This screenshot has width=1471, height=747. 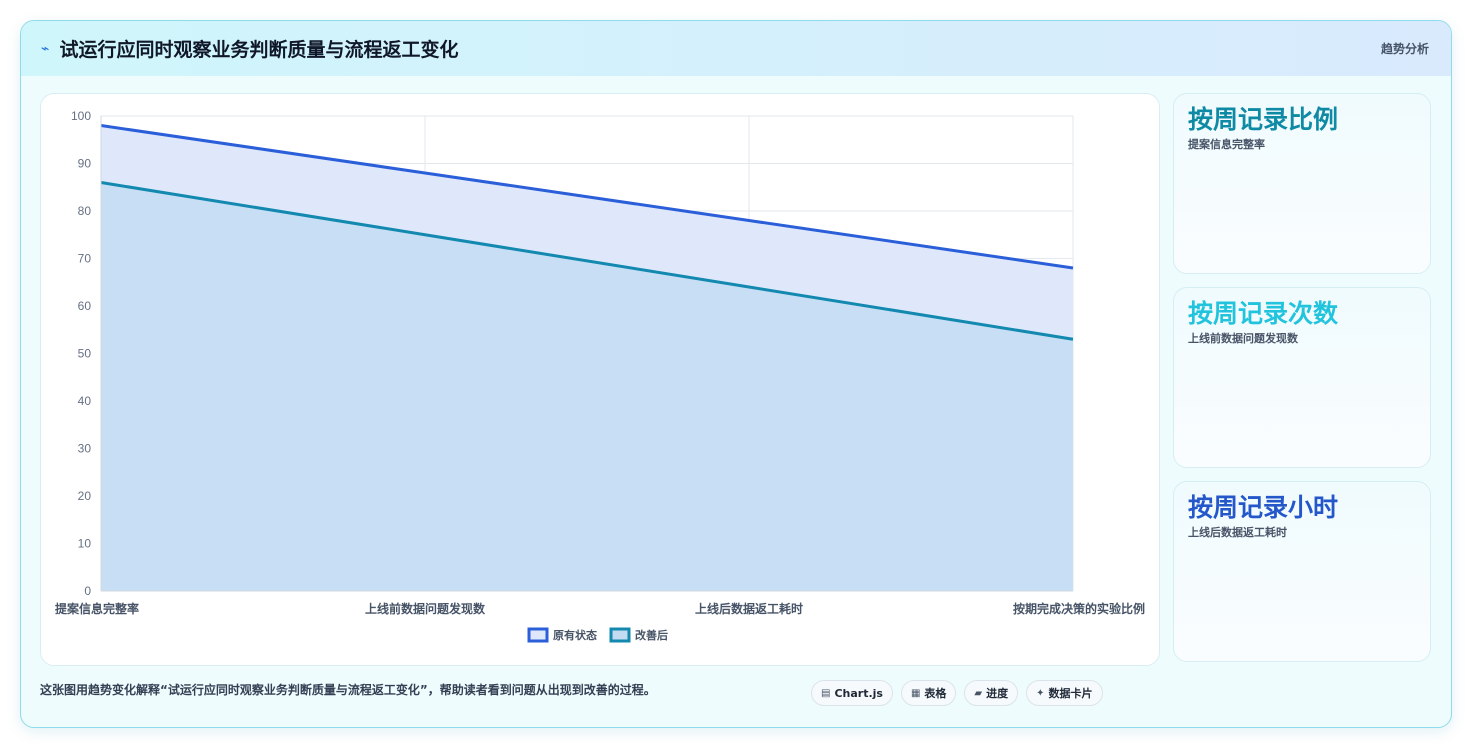 I want to click on y-tick-label: 20, so click(x=85, y=496).